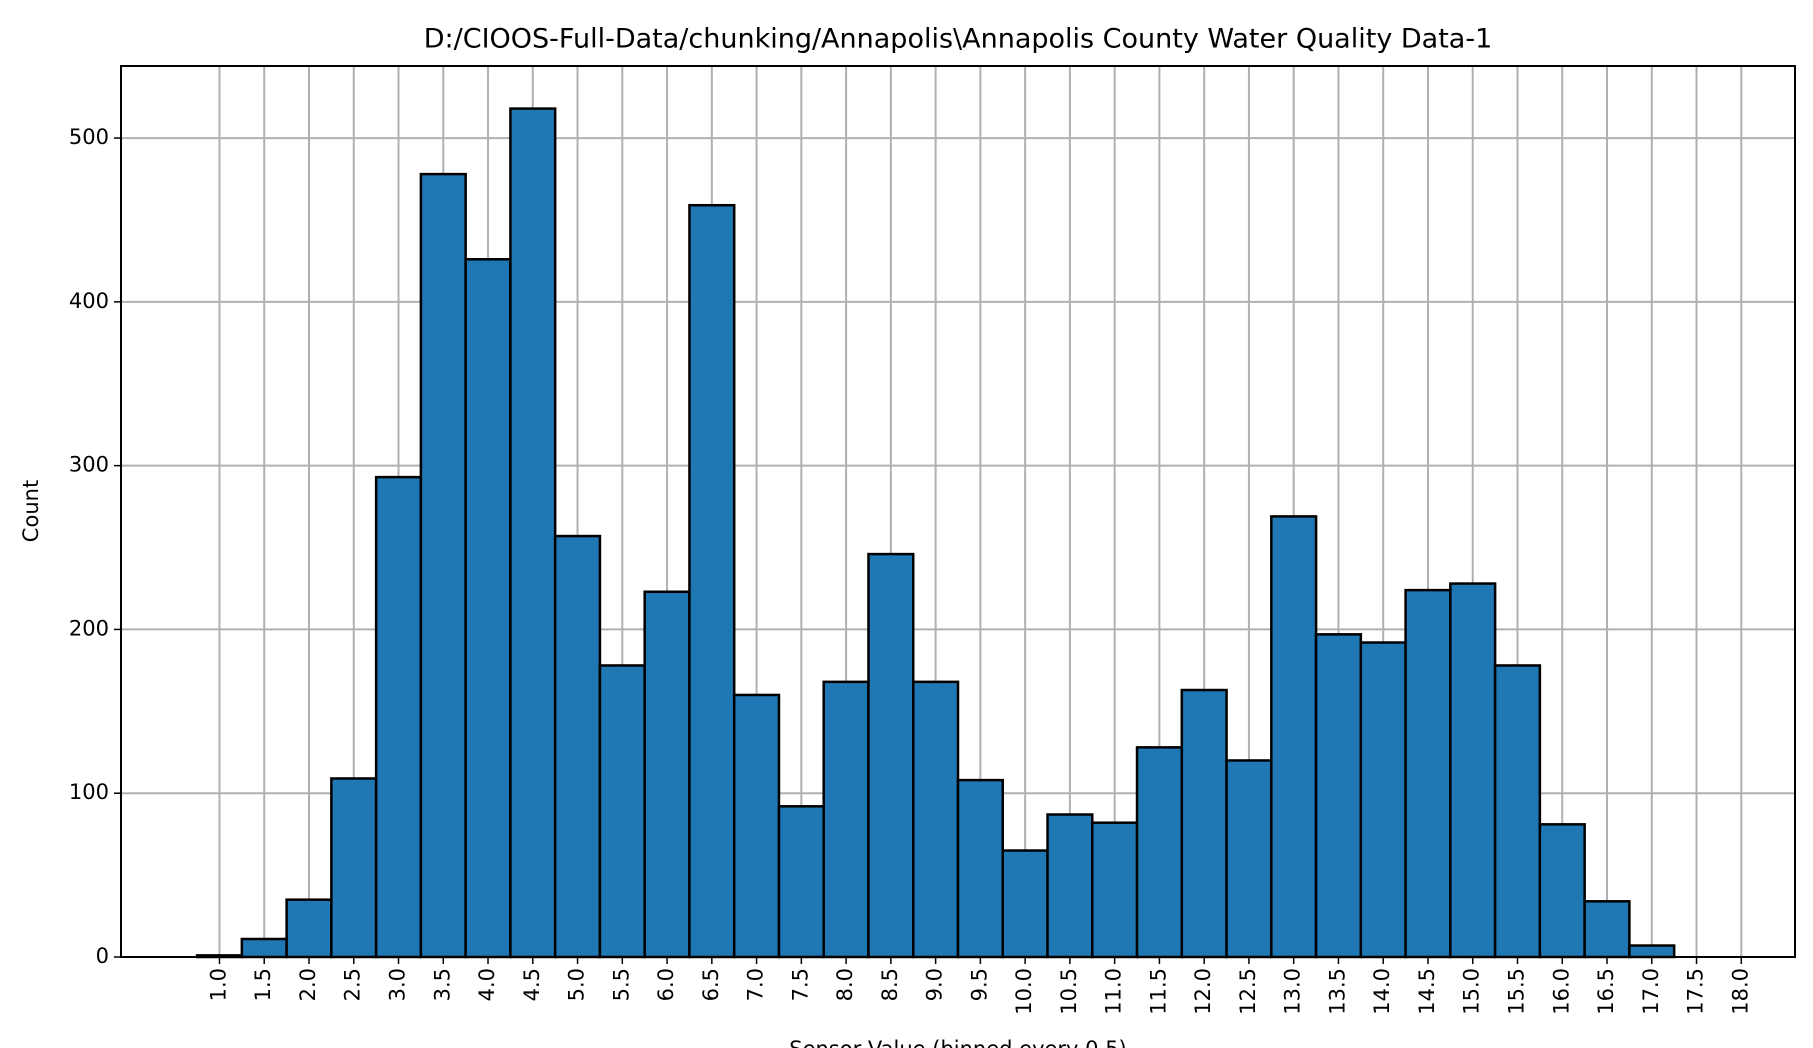  Describe the element at coordinates (1382, 991) in the screenshot. I see `x-tick-label: 14.0` at that location.